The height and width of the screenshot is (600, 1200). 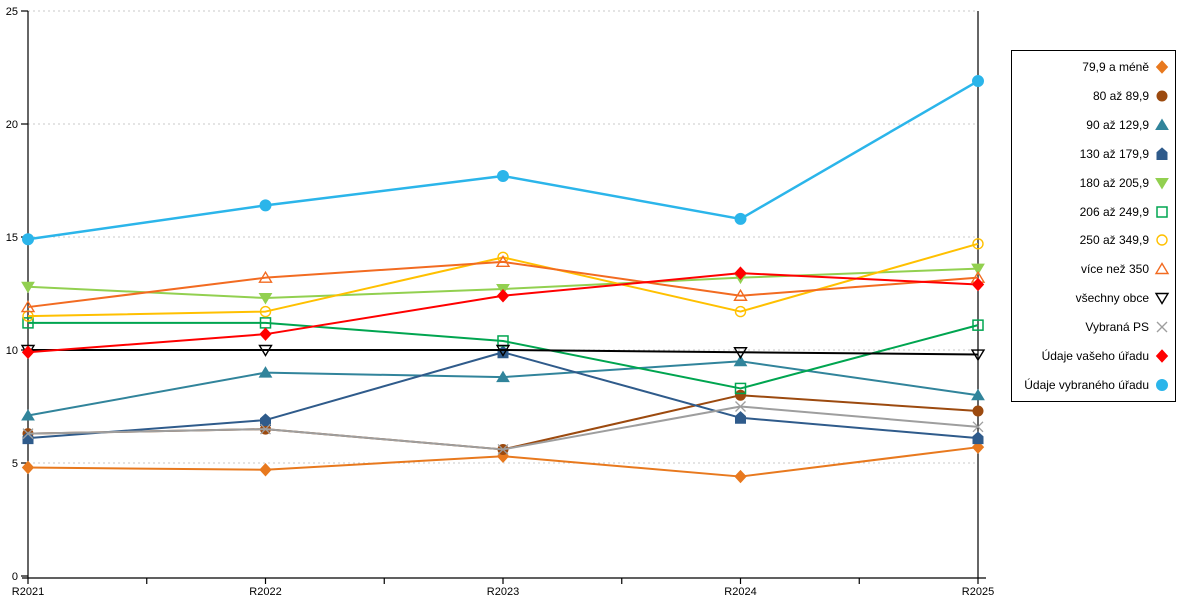 What do you see at coordinates (1114, 269) in the screenshot?
I see `legend-label: více než 350` at bounding box center [1114, 269].